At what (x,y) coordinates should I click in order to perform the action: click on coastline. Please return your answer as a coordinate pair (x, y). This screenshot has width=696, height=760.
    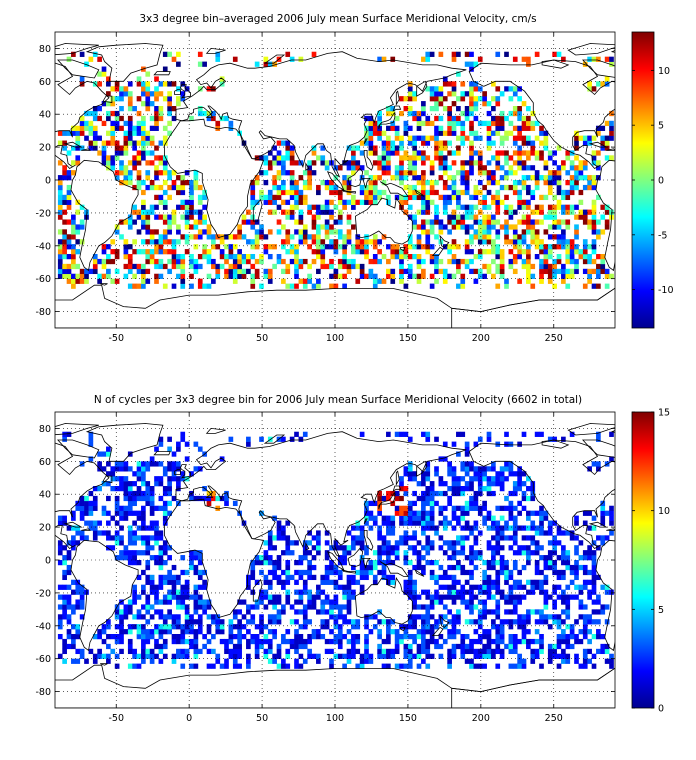
    Looking at the image, I should click on (185, 471).